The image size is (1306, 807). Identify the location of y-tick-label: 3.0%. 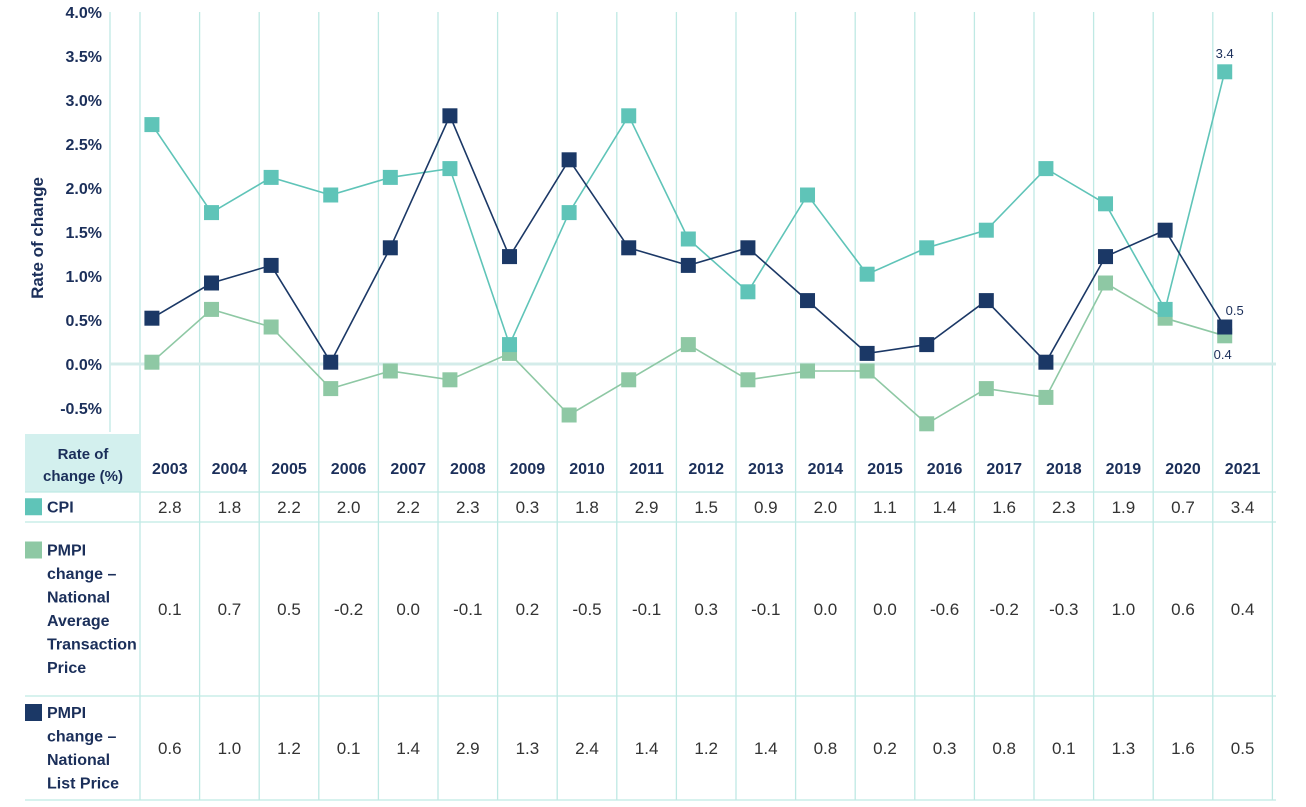
(84, 101).